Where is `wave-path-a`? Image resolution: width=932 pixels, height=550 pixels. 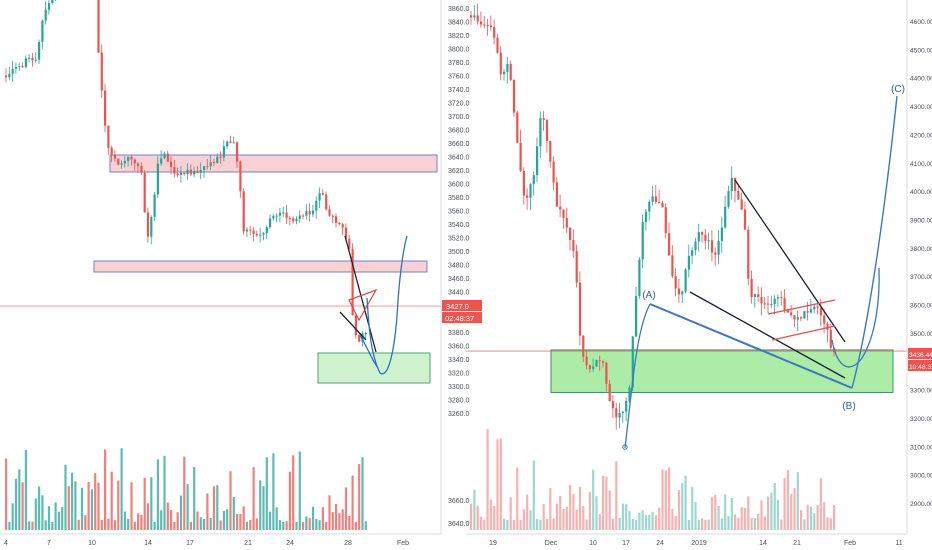 wave-path-a is located at coordinates (637, 376).